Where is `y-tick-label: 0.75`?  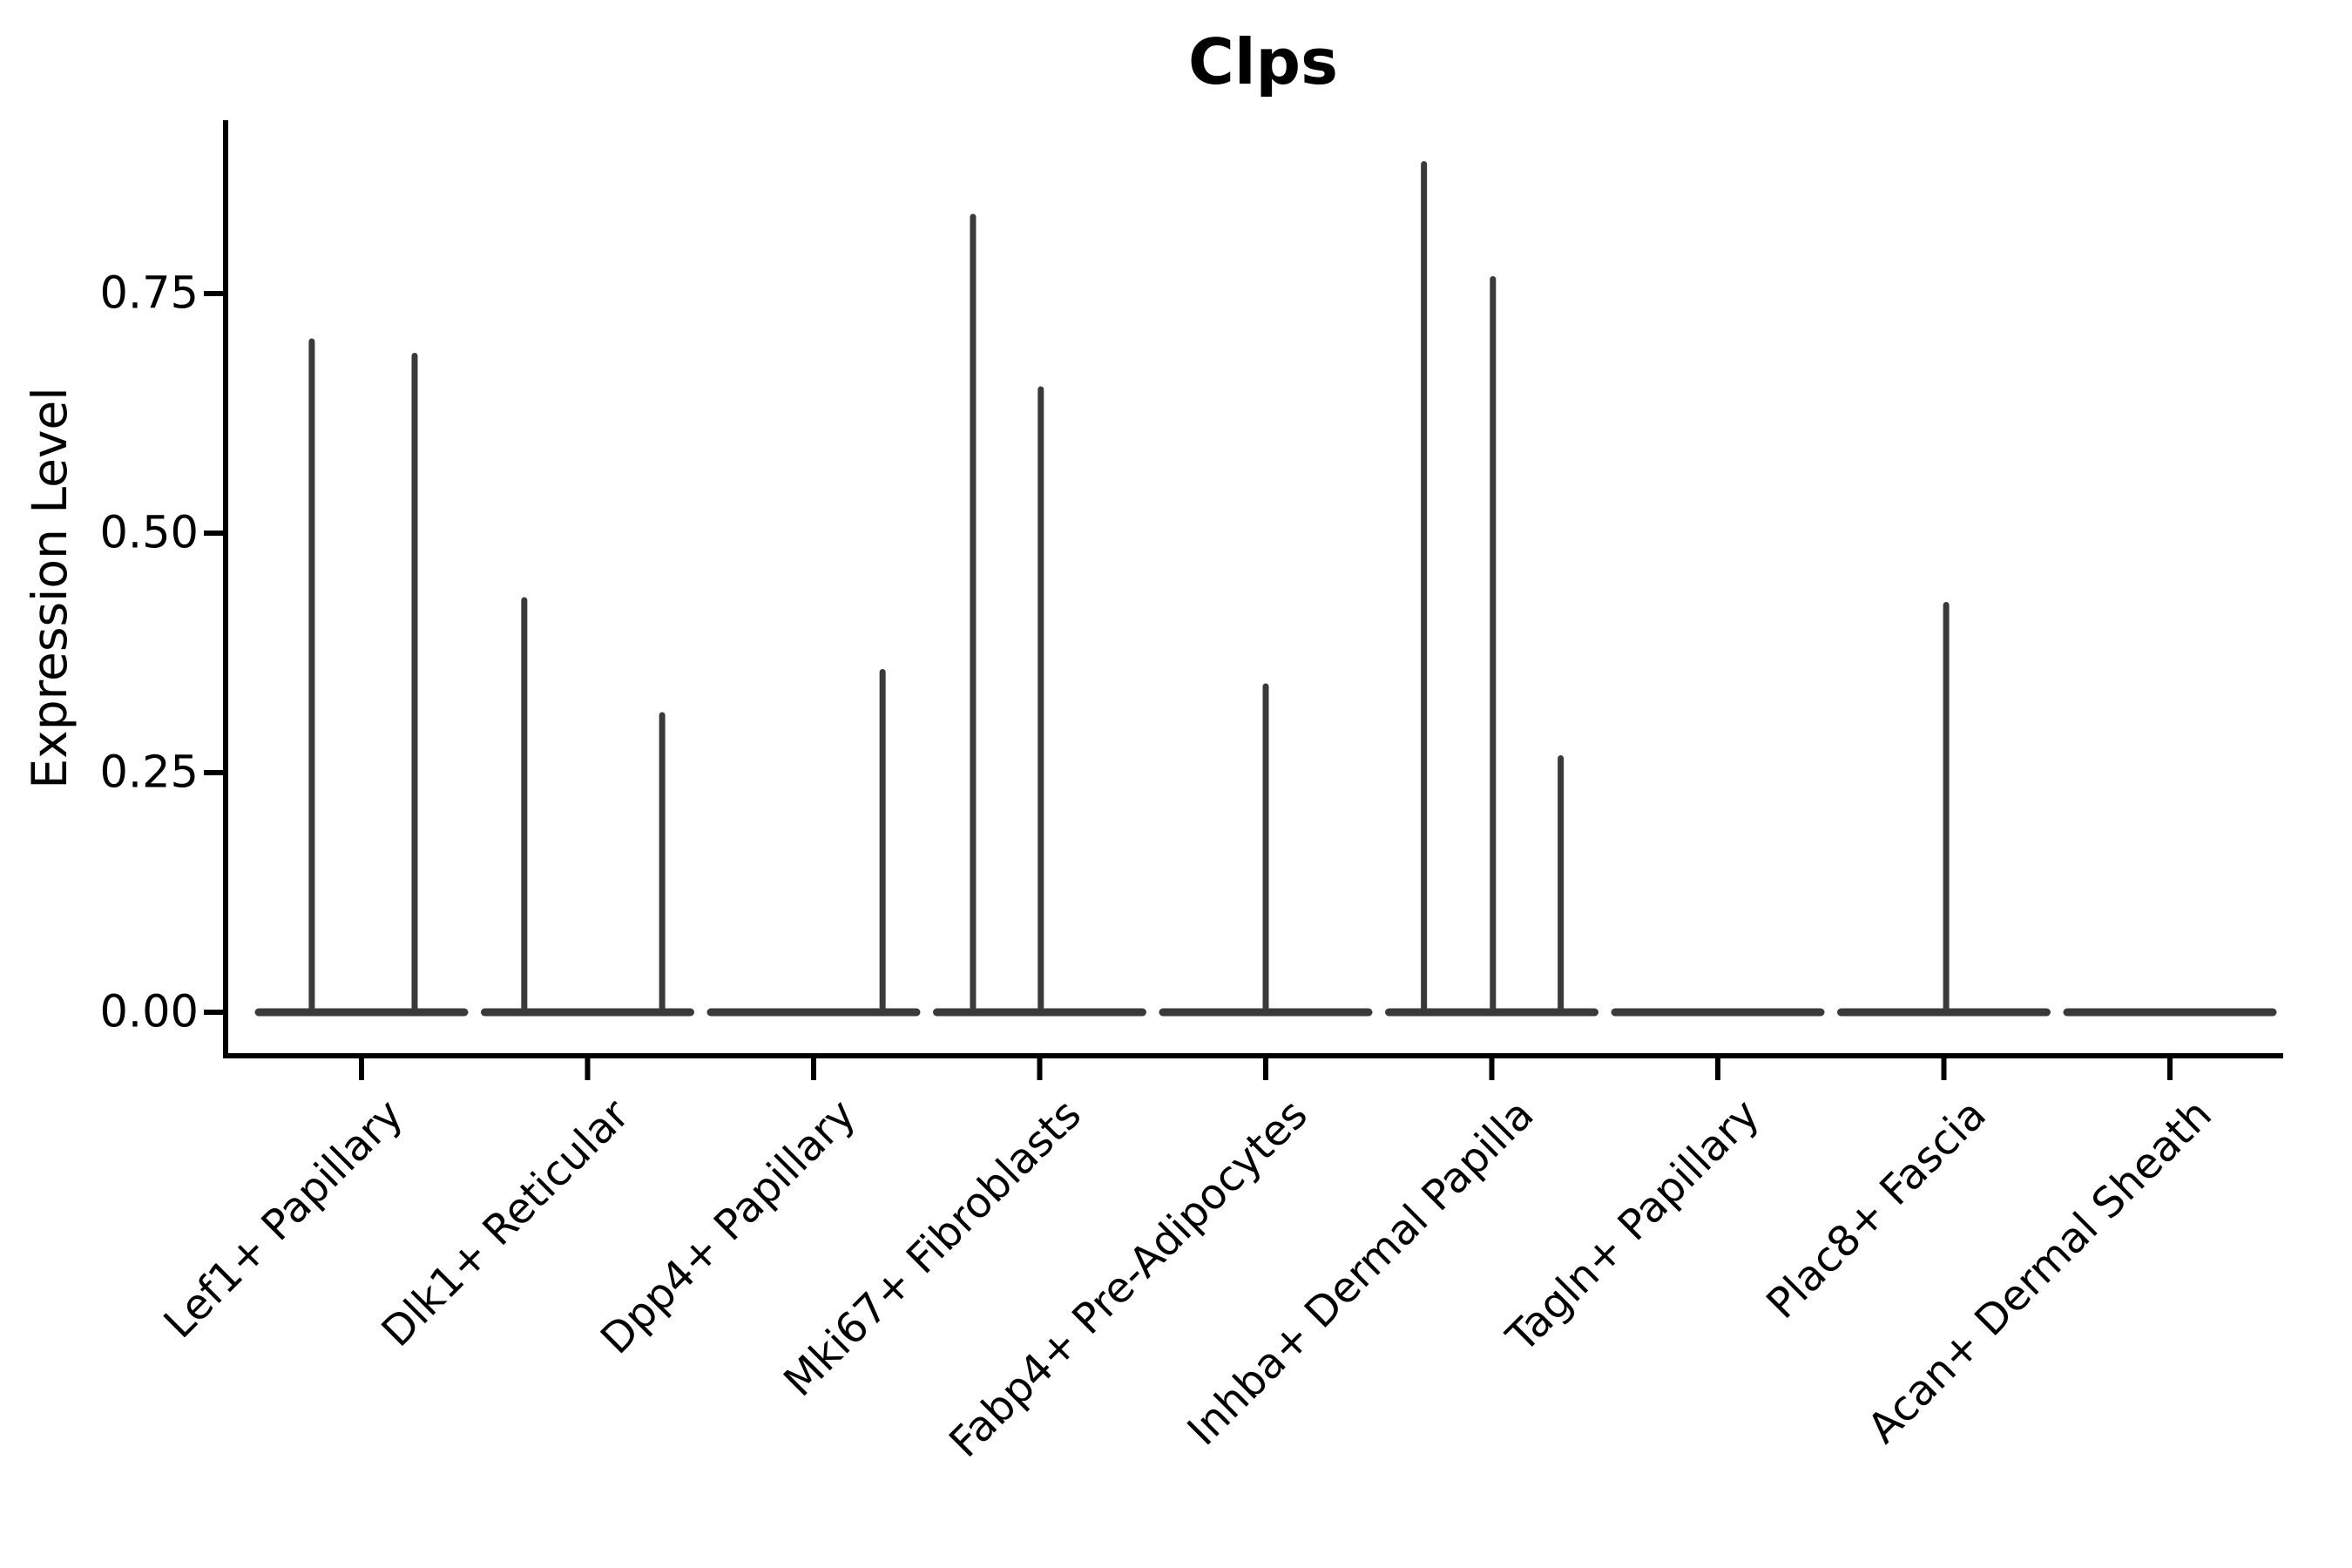
y-tick-label: 0.75 is located at coordinates (149, 293).